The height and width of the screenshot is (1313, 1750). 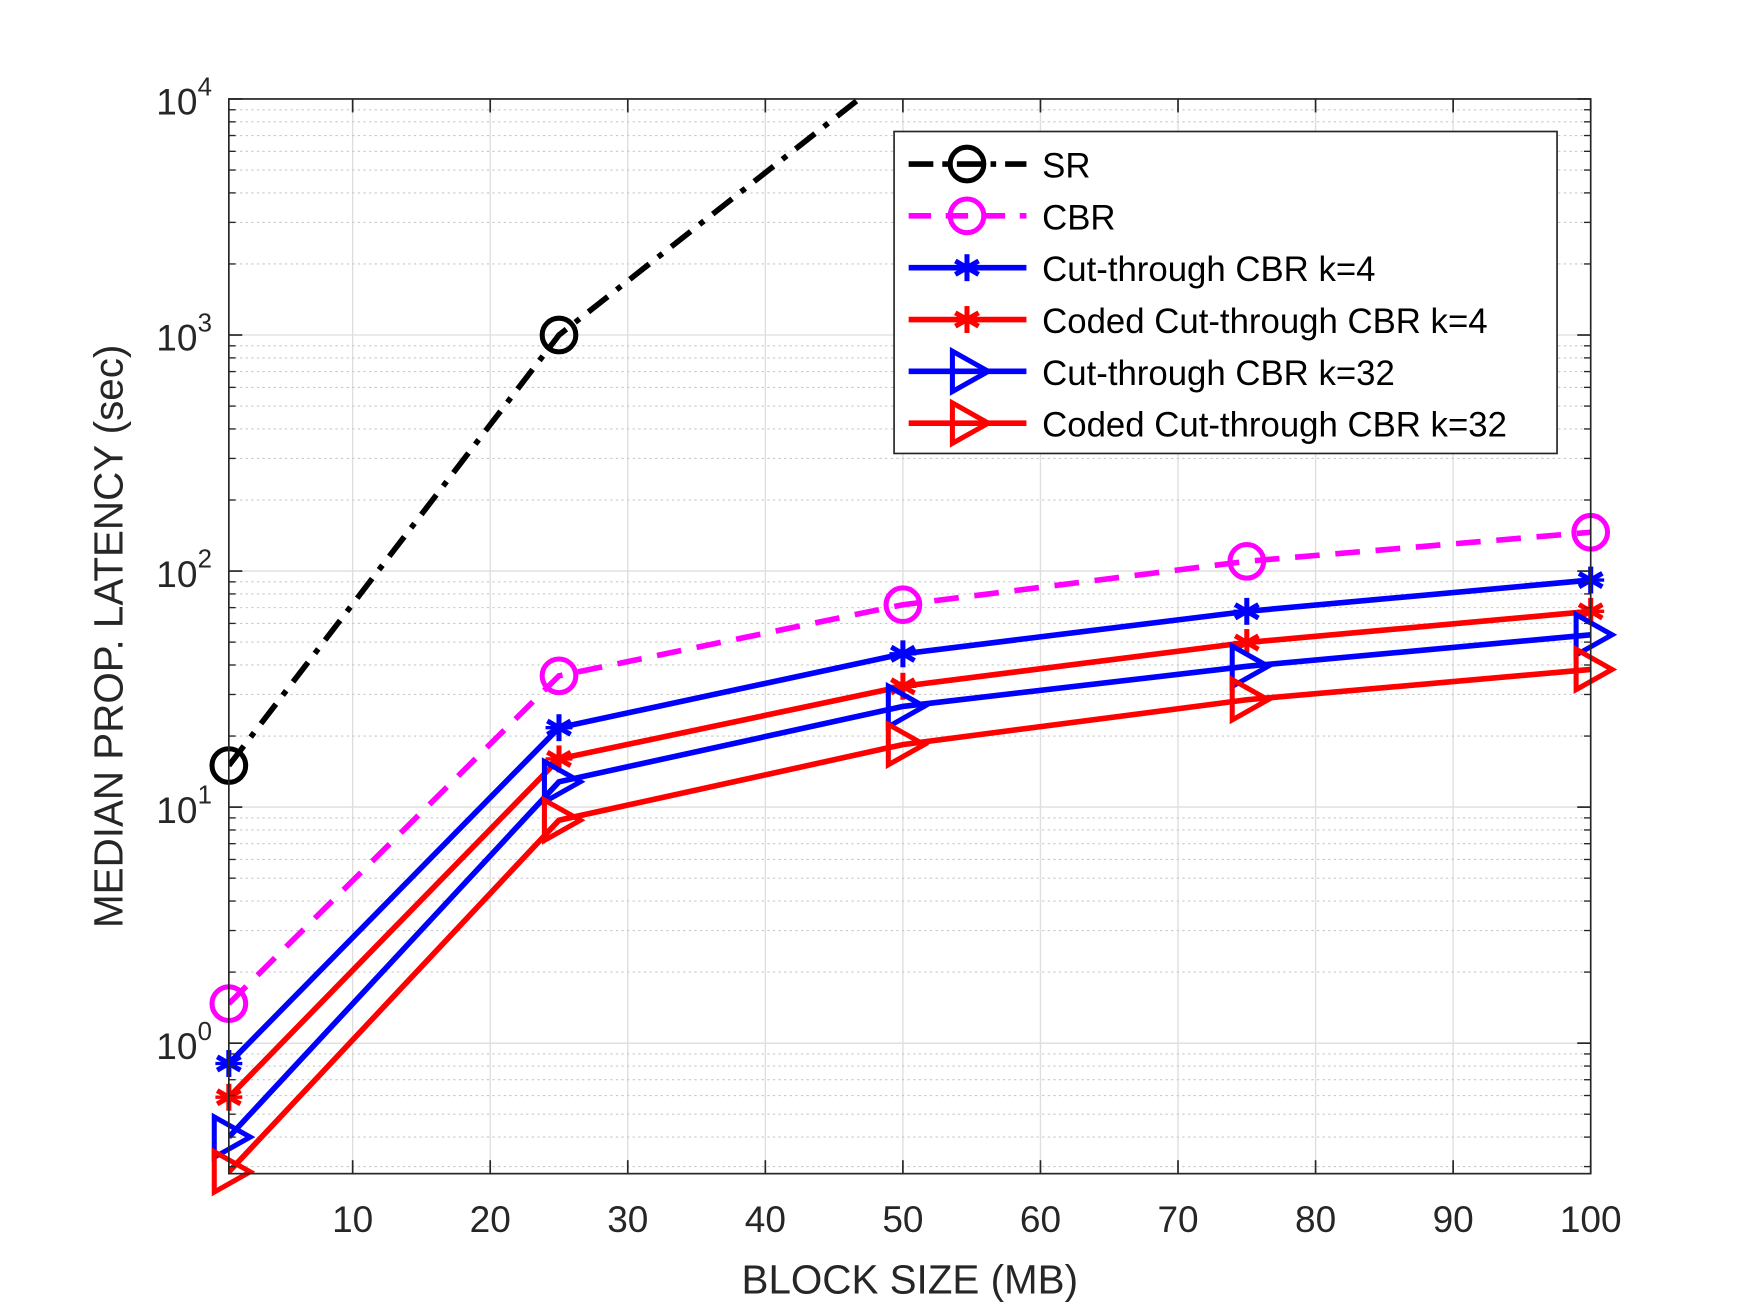 I want to click on legend-label: Coded Cut-through CBR k=32, so click(x=1274, y=426).